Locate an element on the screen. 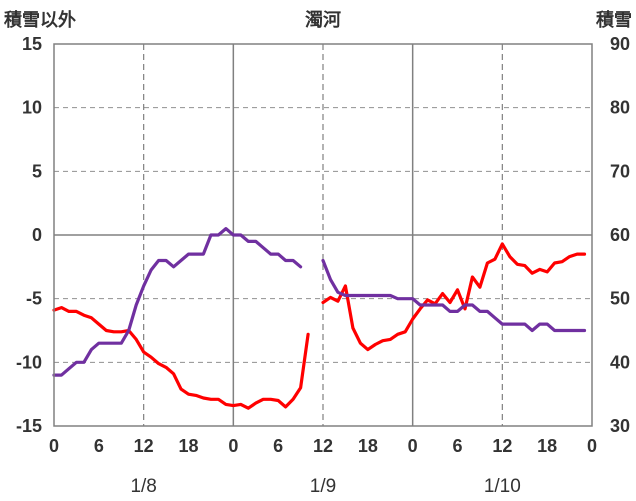 The width and height of the screenshot is (636, 501). left-tick-label: 10 is located at coordinates (32, 108).